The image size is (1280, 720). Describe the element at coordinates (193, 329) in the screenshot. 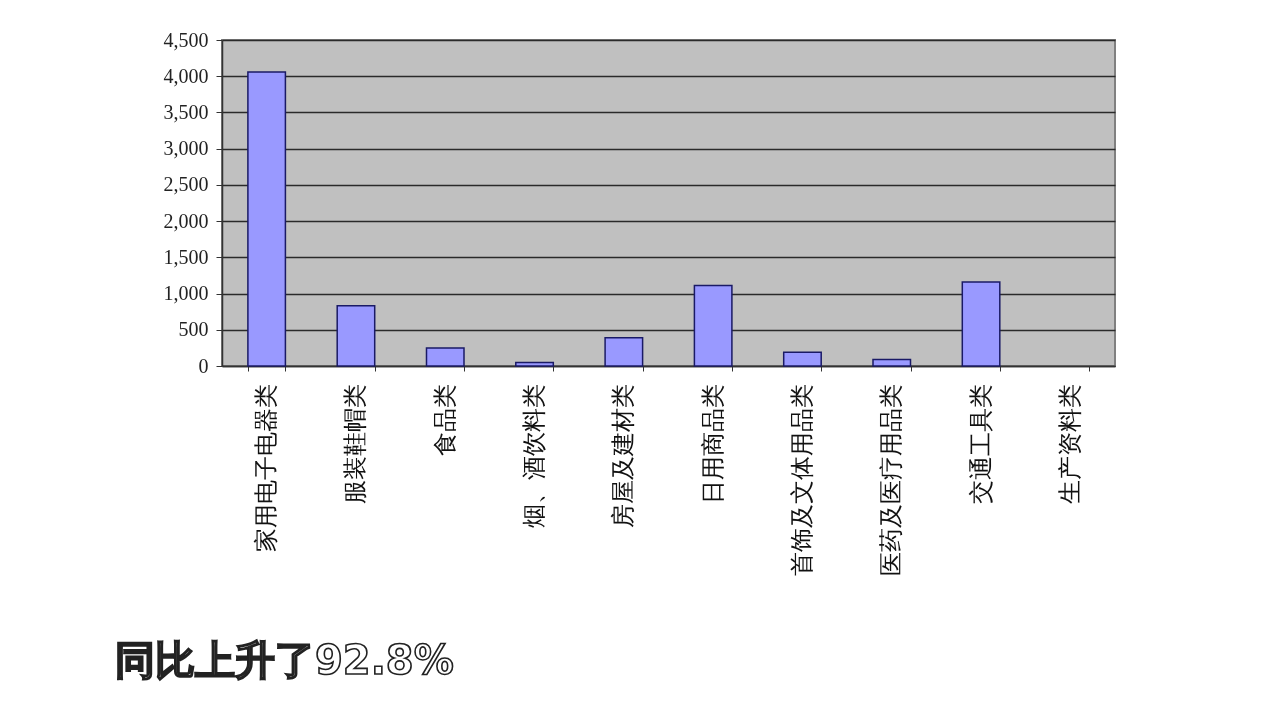

I see `y-tick-label: 500` at that location.